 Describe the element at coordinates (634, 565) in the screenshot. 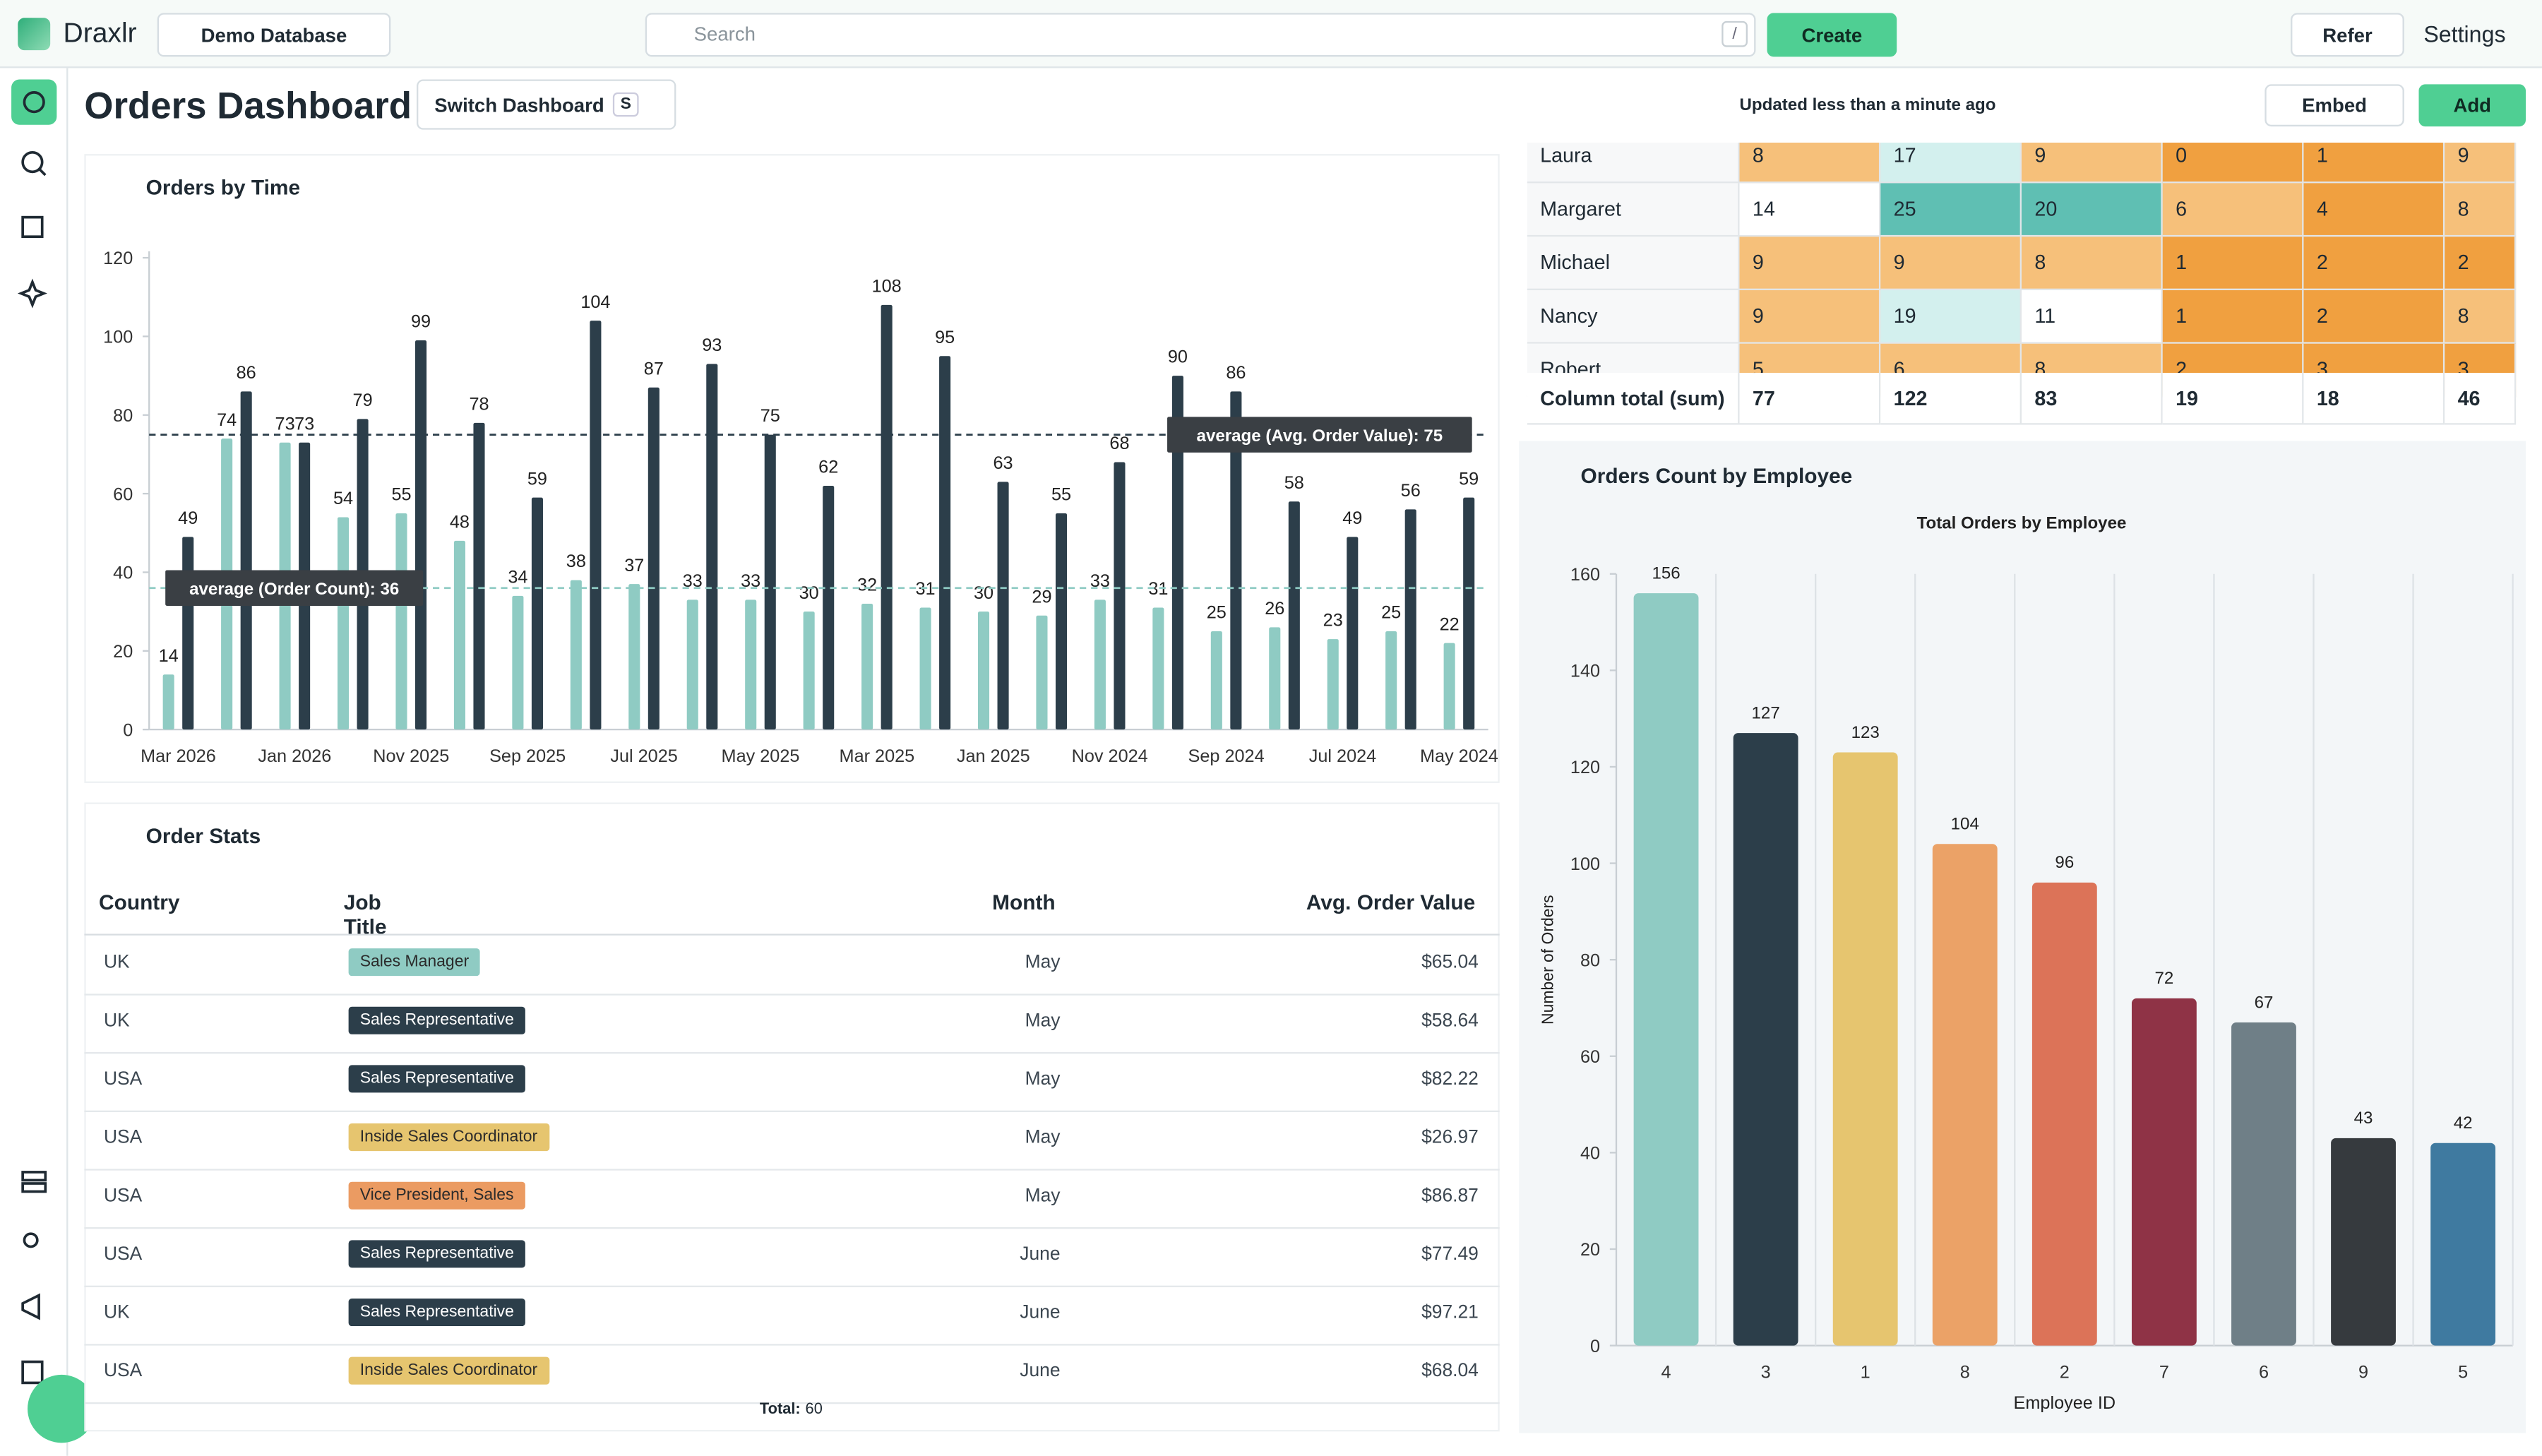

I see `value-label: 37` at that location.